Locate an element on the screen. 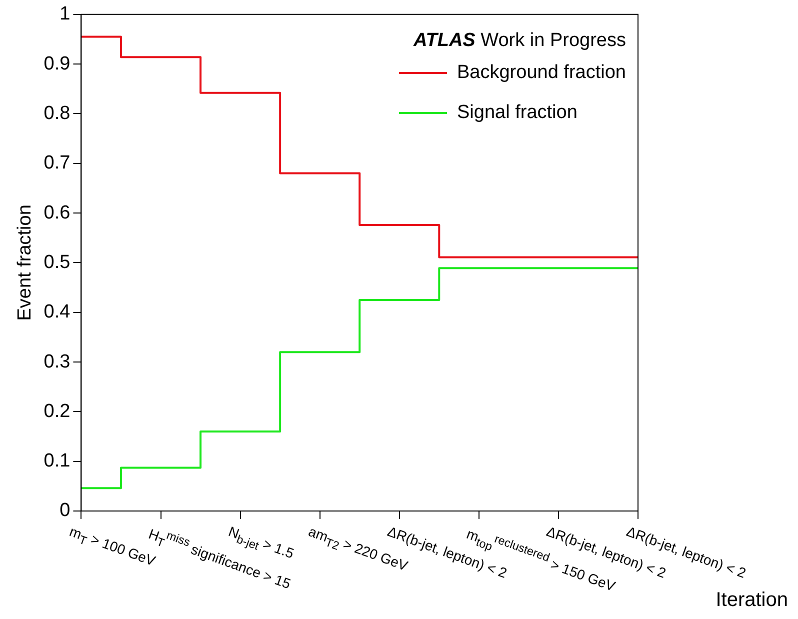 This screenshot has height=619, width=798. annotation: ATLAS Work in Progress is located at coordinates (519, 41).